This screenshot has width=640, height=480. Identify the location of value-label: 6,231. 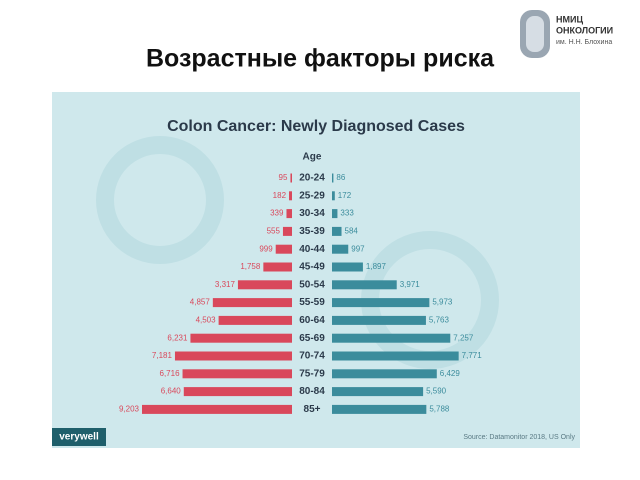
(177, 337).